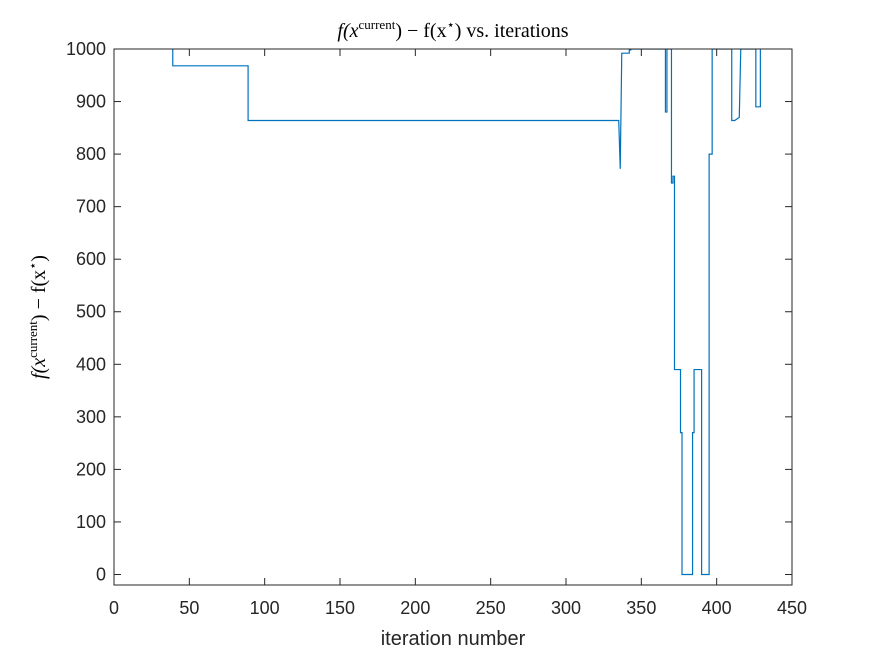  What do you see at coordinates (86, 49) in the screenshot?
I see `y-tick-label: 1000` at bounding box center [86, 49].